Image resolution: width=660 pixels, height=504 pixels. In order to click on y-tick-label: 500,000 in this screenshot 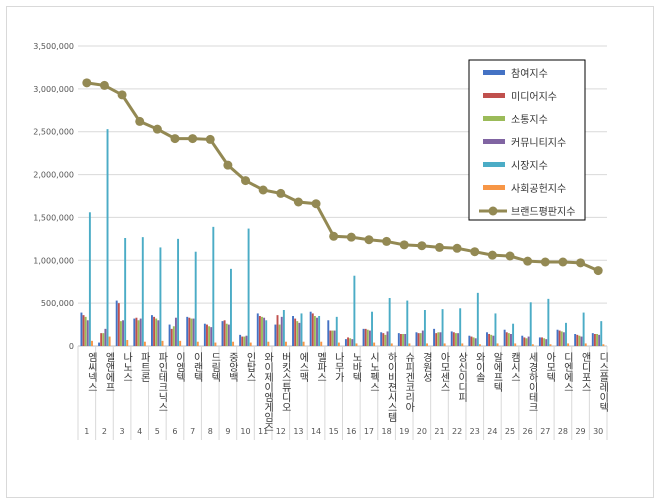, I will do `click(57, 303)`.